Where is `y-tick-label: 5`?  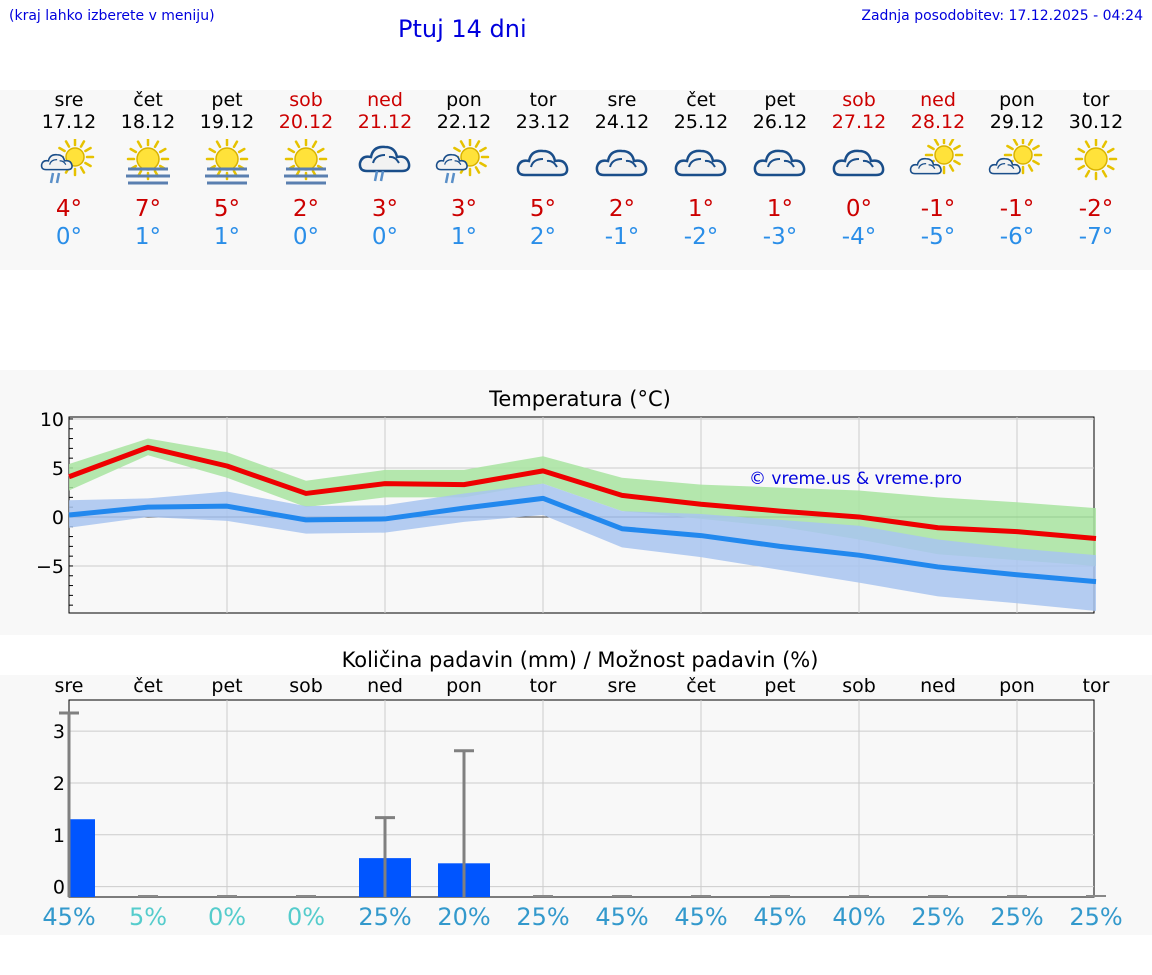
y-tick-label: 5 is located at coordinates (58, 469).